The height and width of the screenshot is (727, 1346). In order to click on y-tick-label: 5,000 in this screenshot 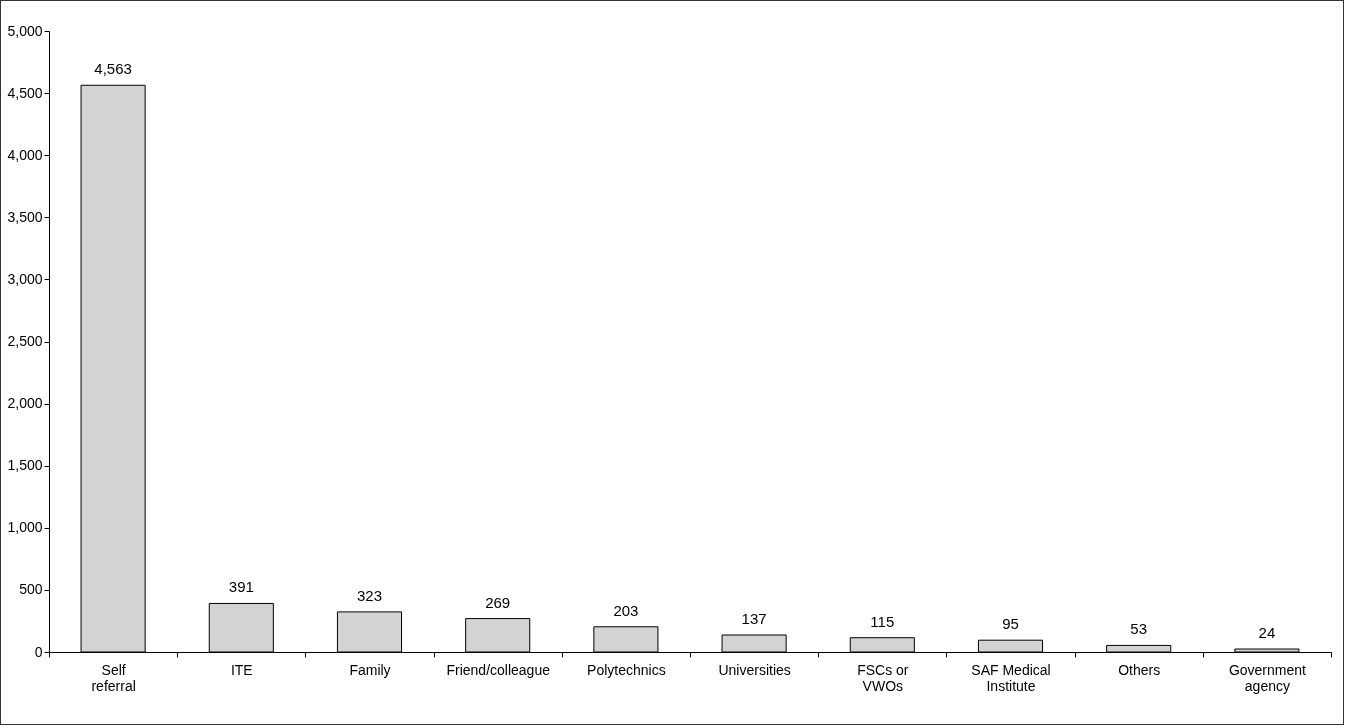, I will do `click(25, 30)`.